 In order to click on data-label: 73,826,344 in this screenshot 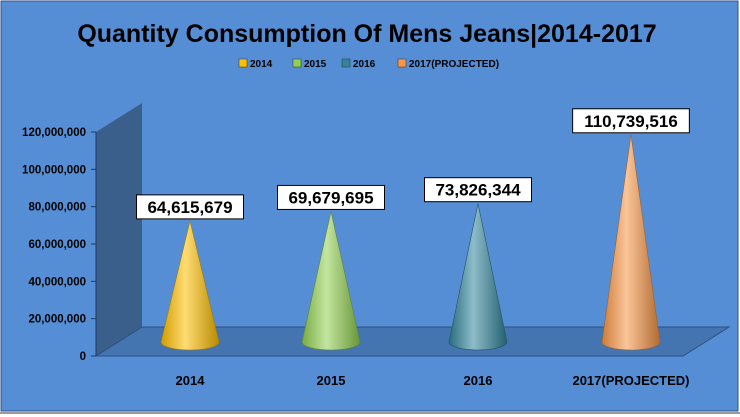, I will do `click(478, 190)`.